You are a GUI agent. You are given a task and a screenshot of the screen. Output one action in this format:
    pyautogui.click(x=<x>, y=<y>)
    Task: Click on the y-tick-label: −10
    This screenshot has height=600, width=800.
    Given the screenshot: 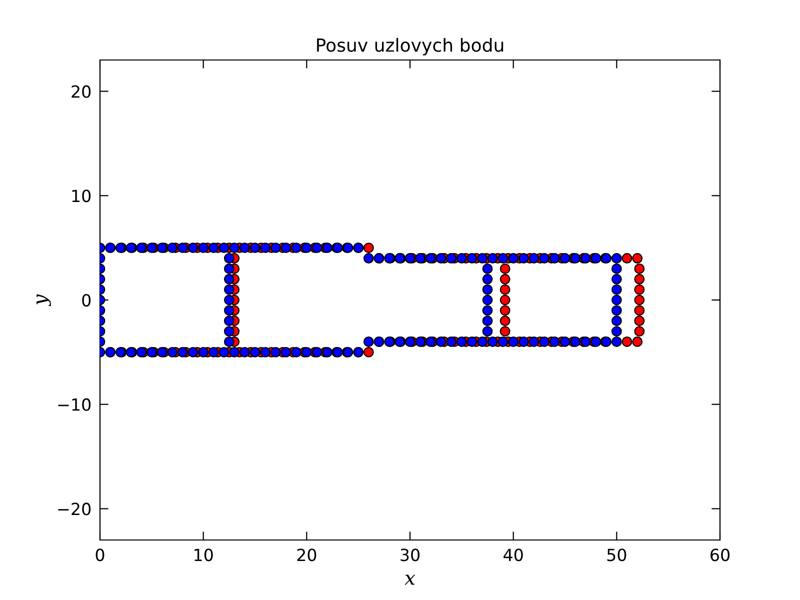 What is the action you would take?
    pyautogui.click(x=74, y=404)
    